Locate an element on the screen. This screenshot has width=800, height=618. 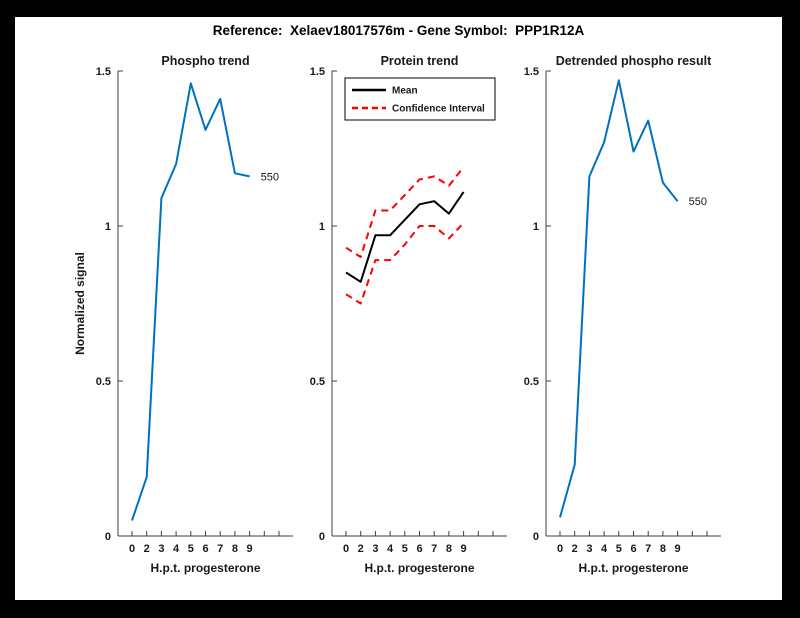
legend-entry-label: Confidence Interval is located at coordinates (438, 109).